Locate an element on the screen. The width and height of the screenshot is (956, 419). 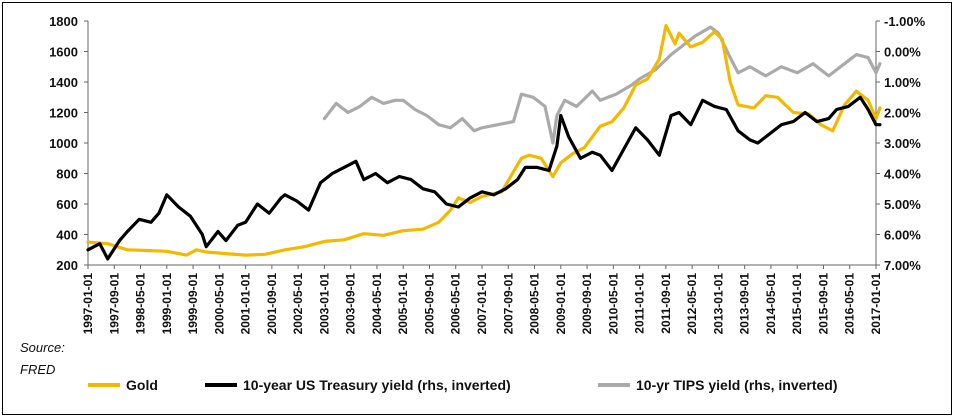
x-tick-label: 2008-05-01 is located at coordinates (535, 304).